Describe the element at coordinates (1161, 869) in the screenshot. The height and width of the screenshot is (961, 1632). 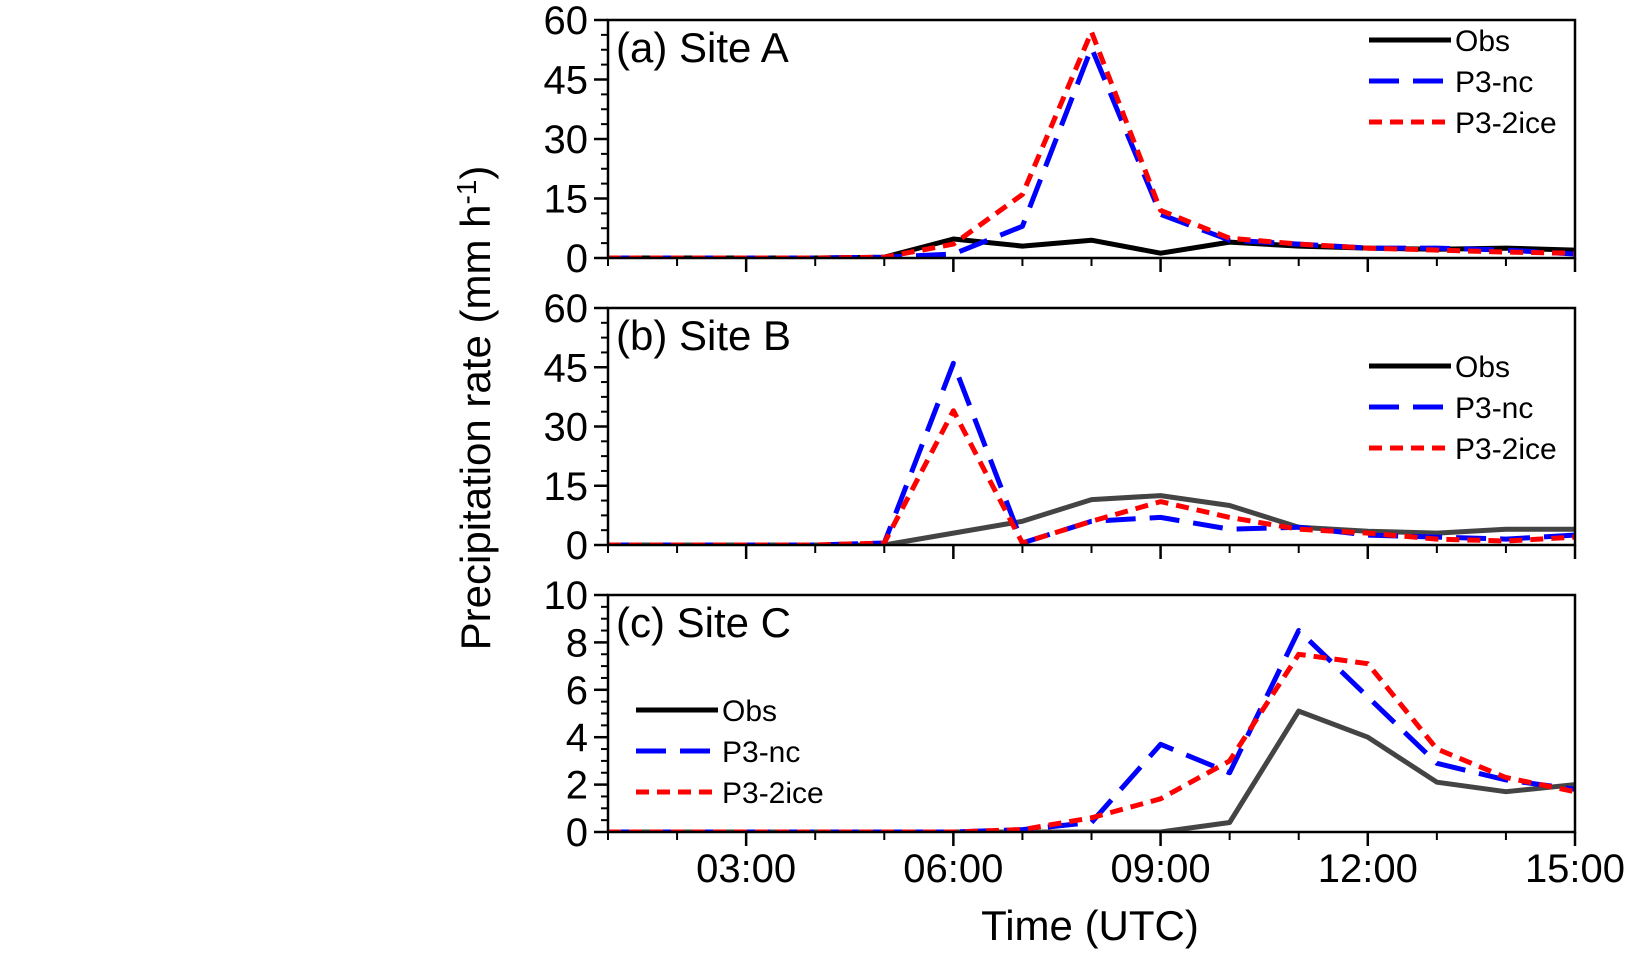
I see `x-tick-label: 09:00` at that location.